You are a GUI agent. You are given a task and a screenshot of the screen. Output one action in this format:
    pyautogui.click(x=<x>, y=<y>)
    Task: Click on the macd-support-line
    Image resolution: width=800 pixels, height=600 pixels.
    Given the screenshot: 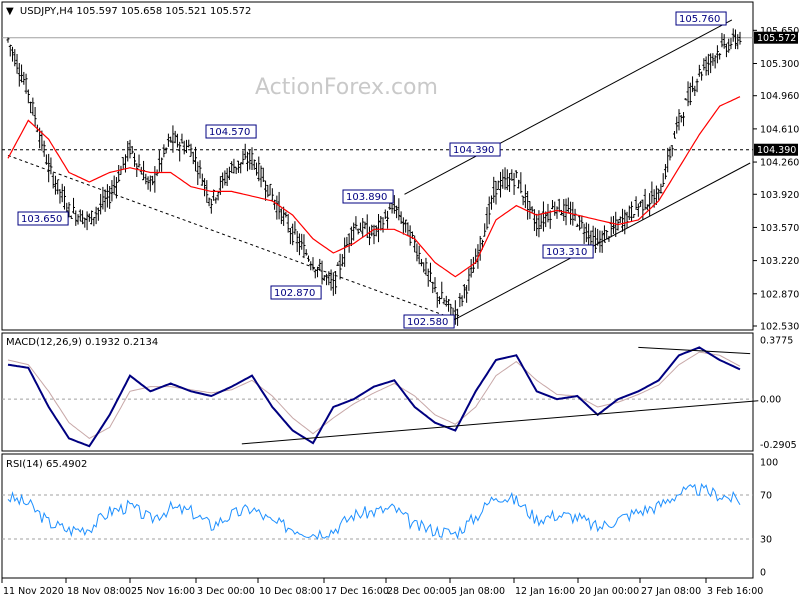 What is the action you would take?
    pyautogui.click(x=500, y=422)
    